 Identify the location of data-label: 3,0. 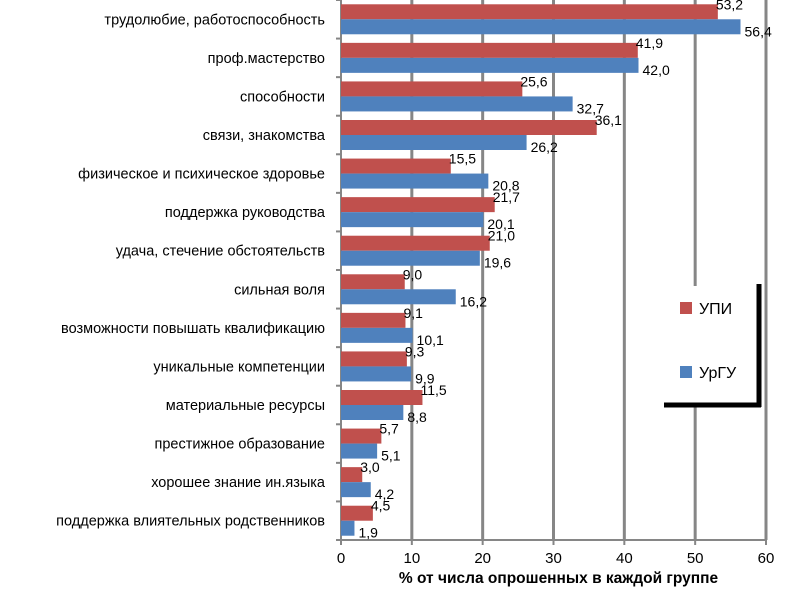
(370, 467).